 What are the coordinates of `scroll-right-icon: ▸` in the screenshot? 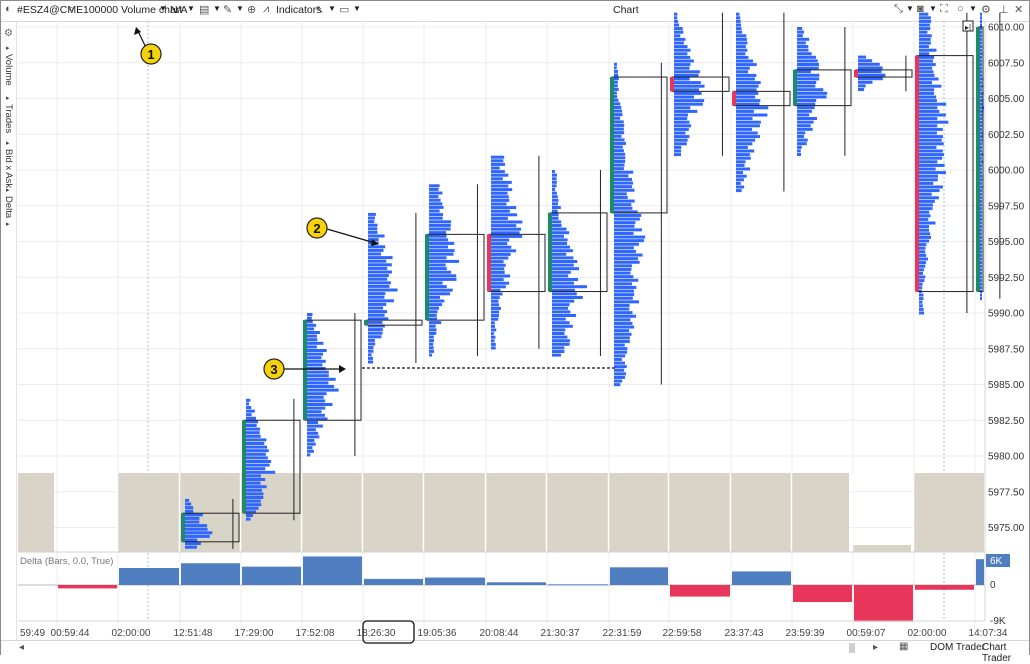 It's located at (876, 647).